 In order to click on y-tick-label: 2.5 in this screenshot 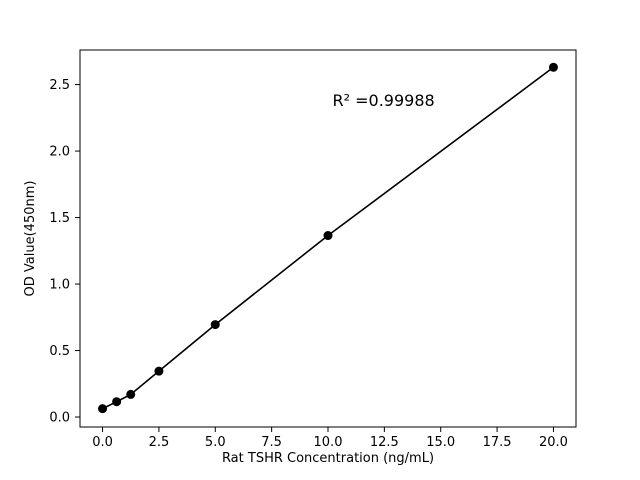, I will do `click(59, 85)`.